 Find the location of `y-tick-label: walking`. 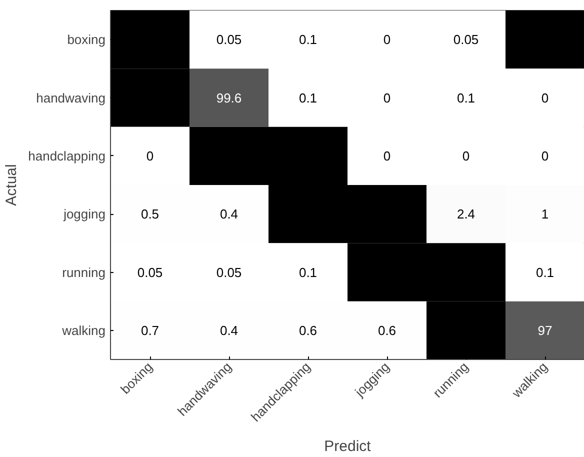

y-tick-label: walking is located at coordinates (83, 330).